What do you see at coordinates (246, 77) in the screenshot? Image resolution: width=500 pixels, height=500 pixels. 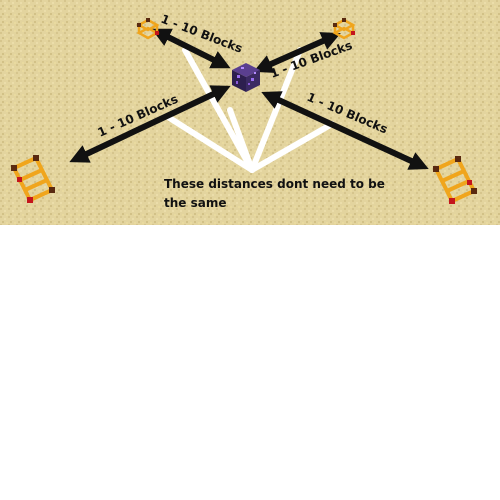 I see `obsidian-spawner-block-icon` at bounding box center [246, 77].